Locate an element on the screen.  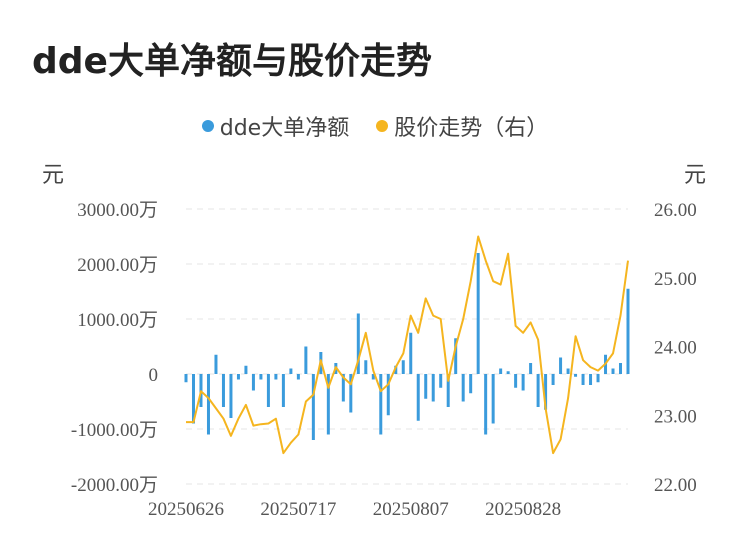
legend-dot-dde is located at coordinates (207, 126).